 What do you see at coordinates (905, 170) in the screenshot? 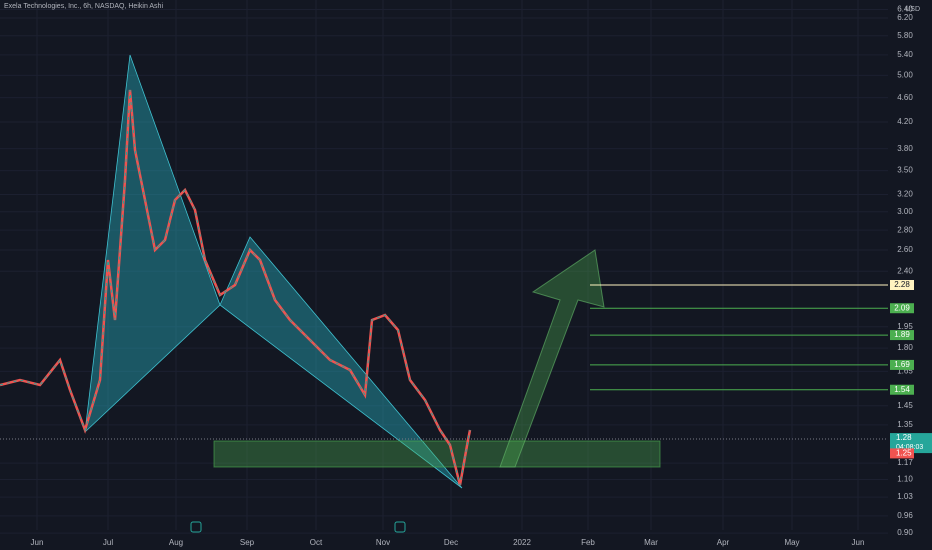
I see `price-label: 3.50` at bounding box center [905, 170].